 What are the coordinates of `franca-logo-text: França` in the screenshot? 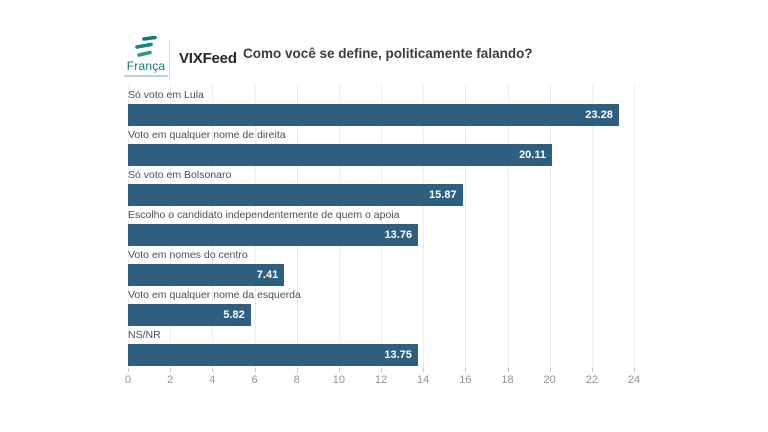 It's located at (146, 66).